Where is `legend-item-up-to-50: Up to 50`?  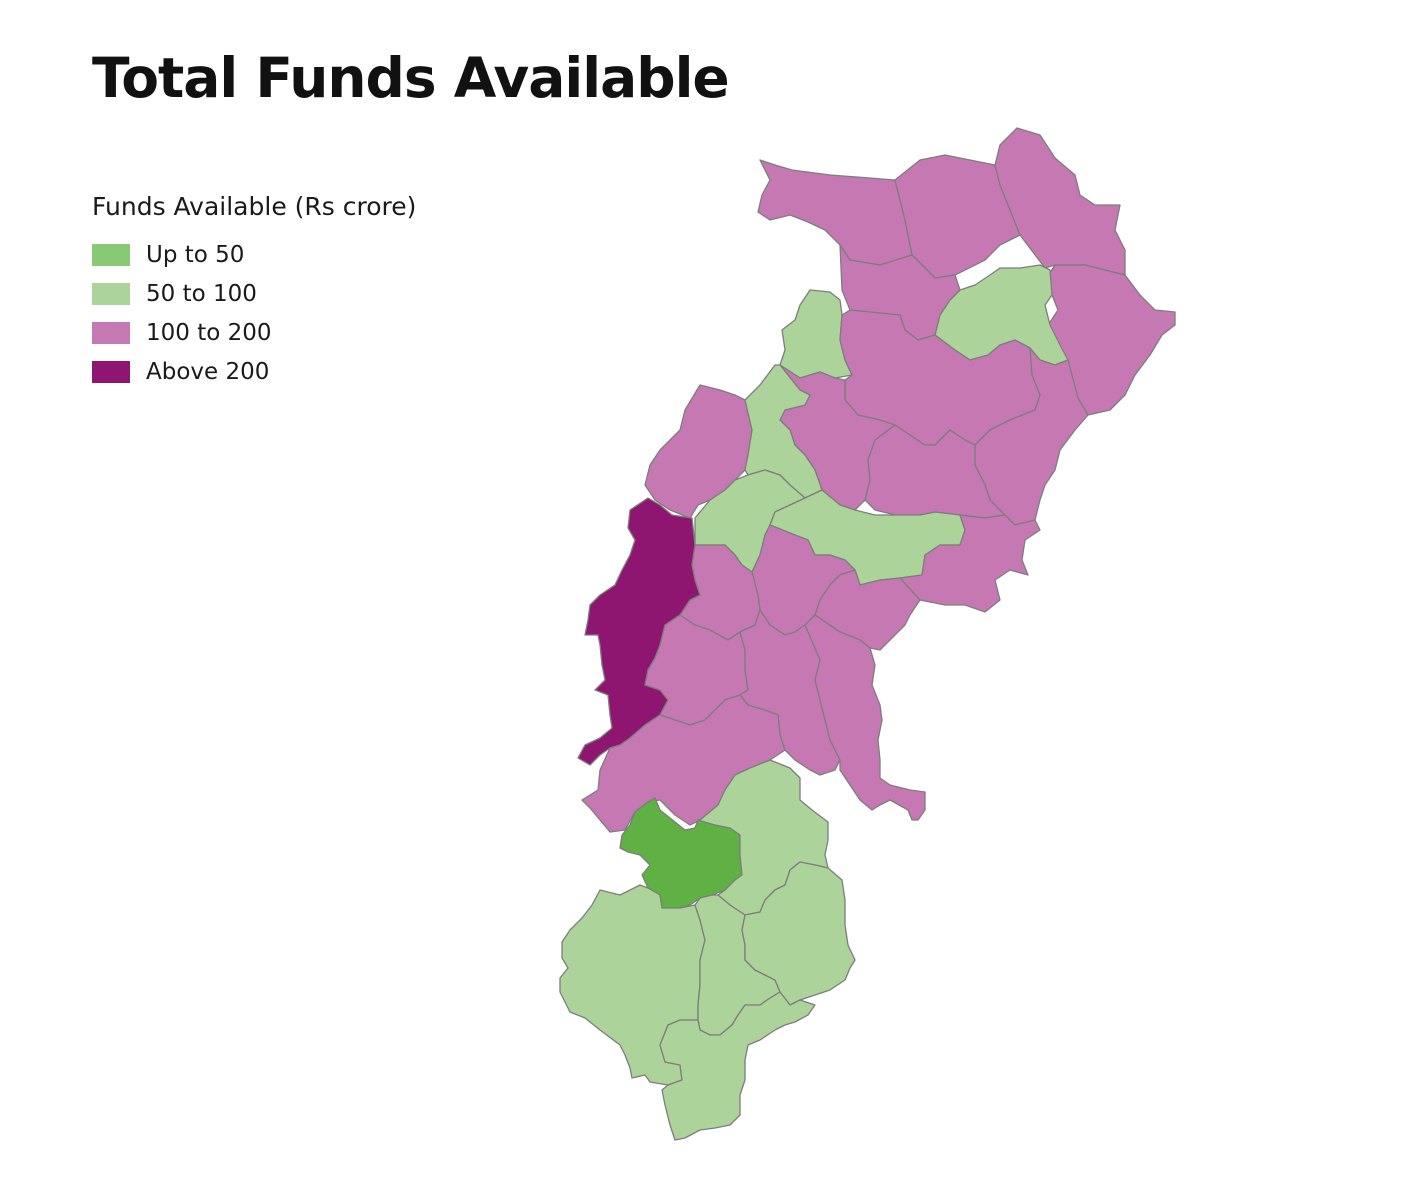
legend-item-up-to-50: Up to 50 is located at coordinates (254, 254).